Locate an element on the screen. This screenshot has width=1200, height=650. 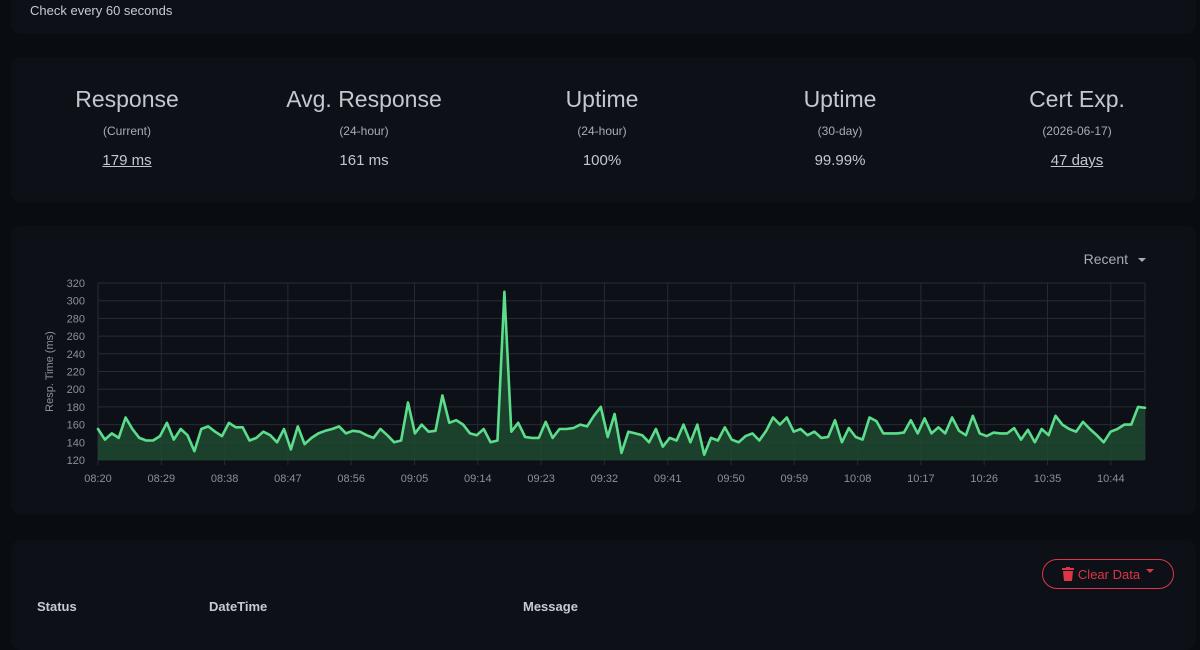
clear-data-label: Clear Data is located at coordinates (1109, 574).